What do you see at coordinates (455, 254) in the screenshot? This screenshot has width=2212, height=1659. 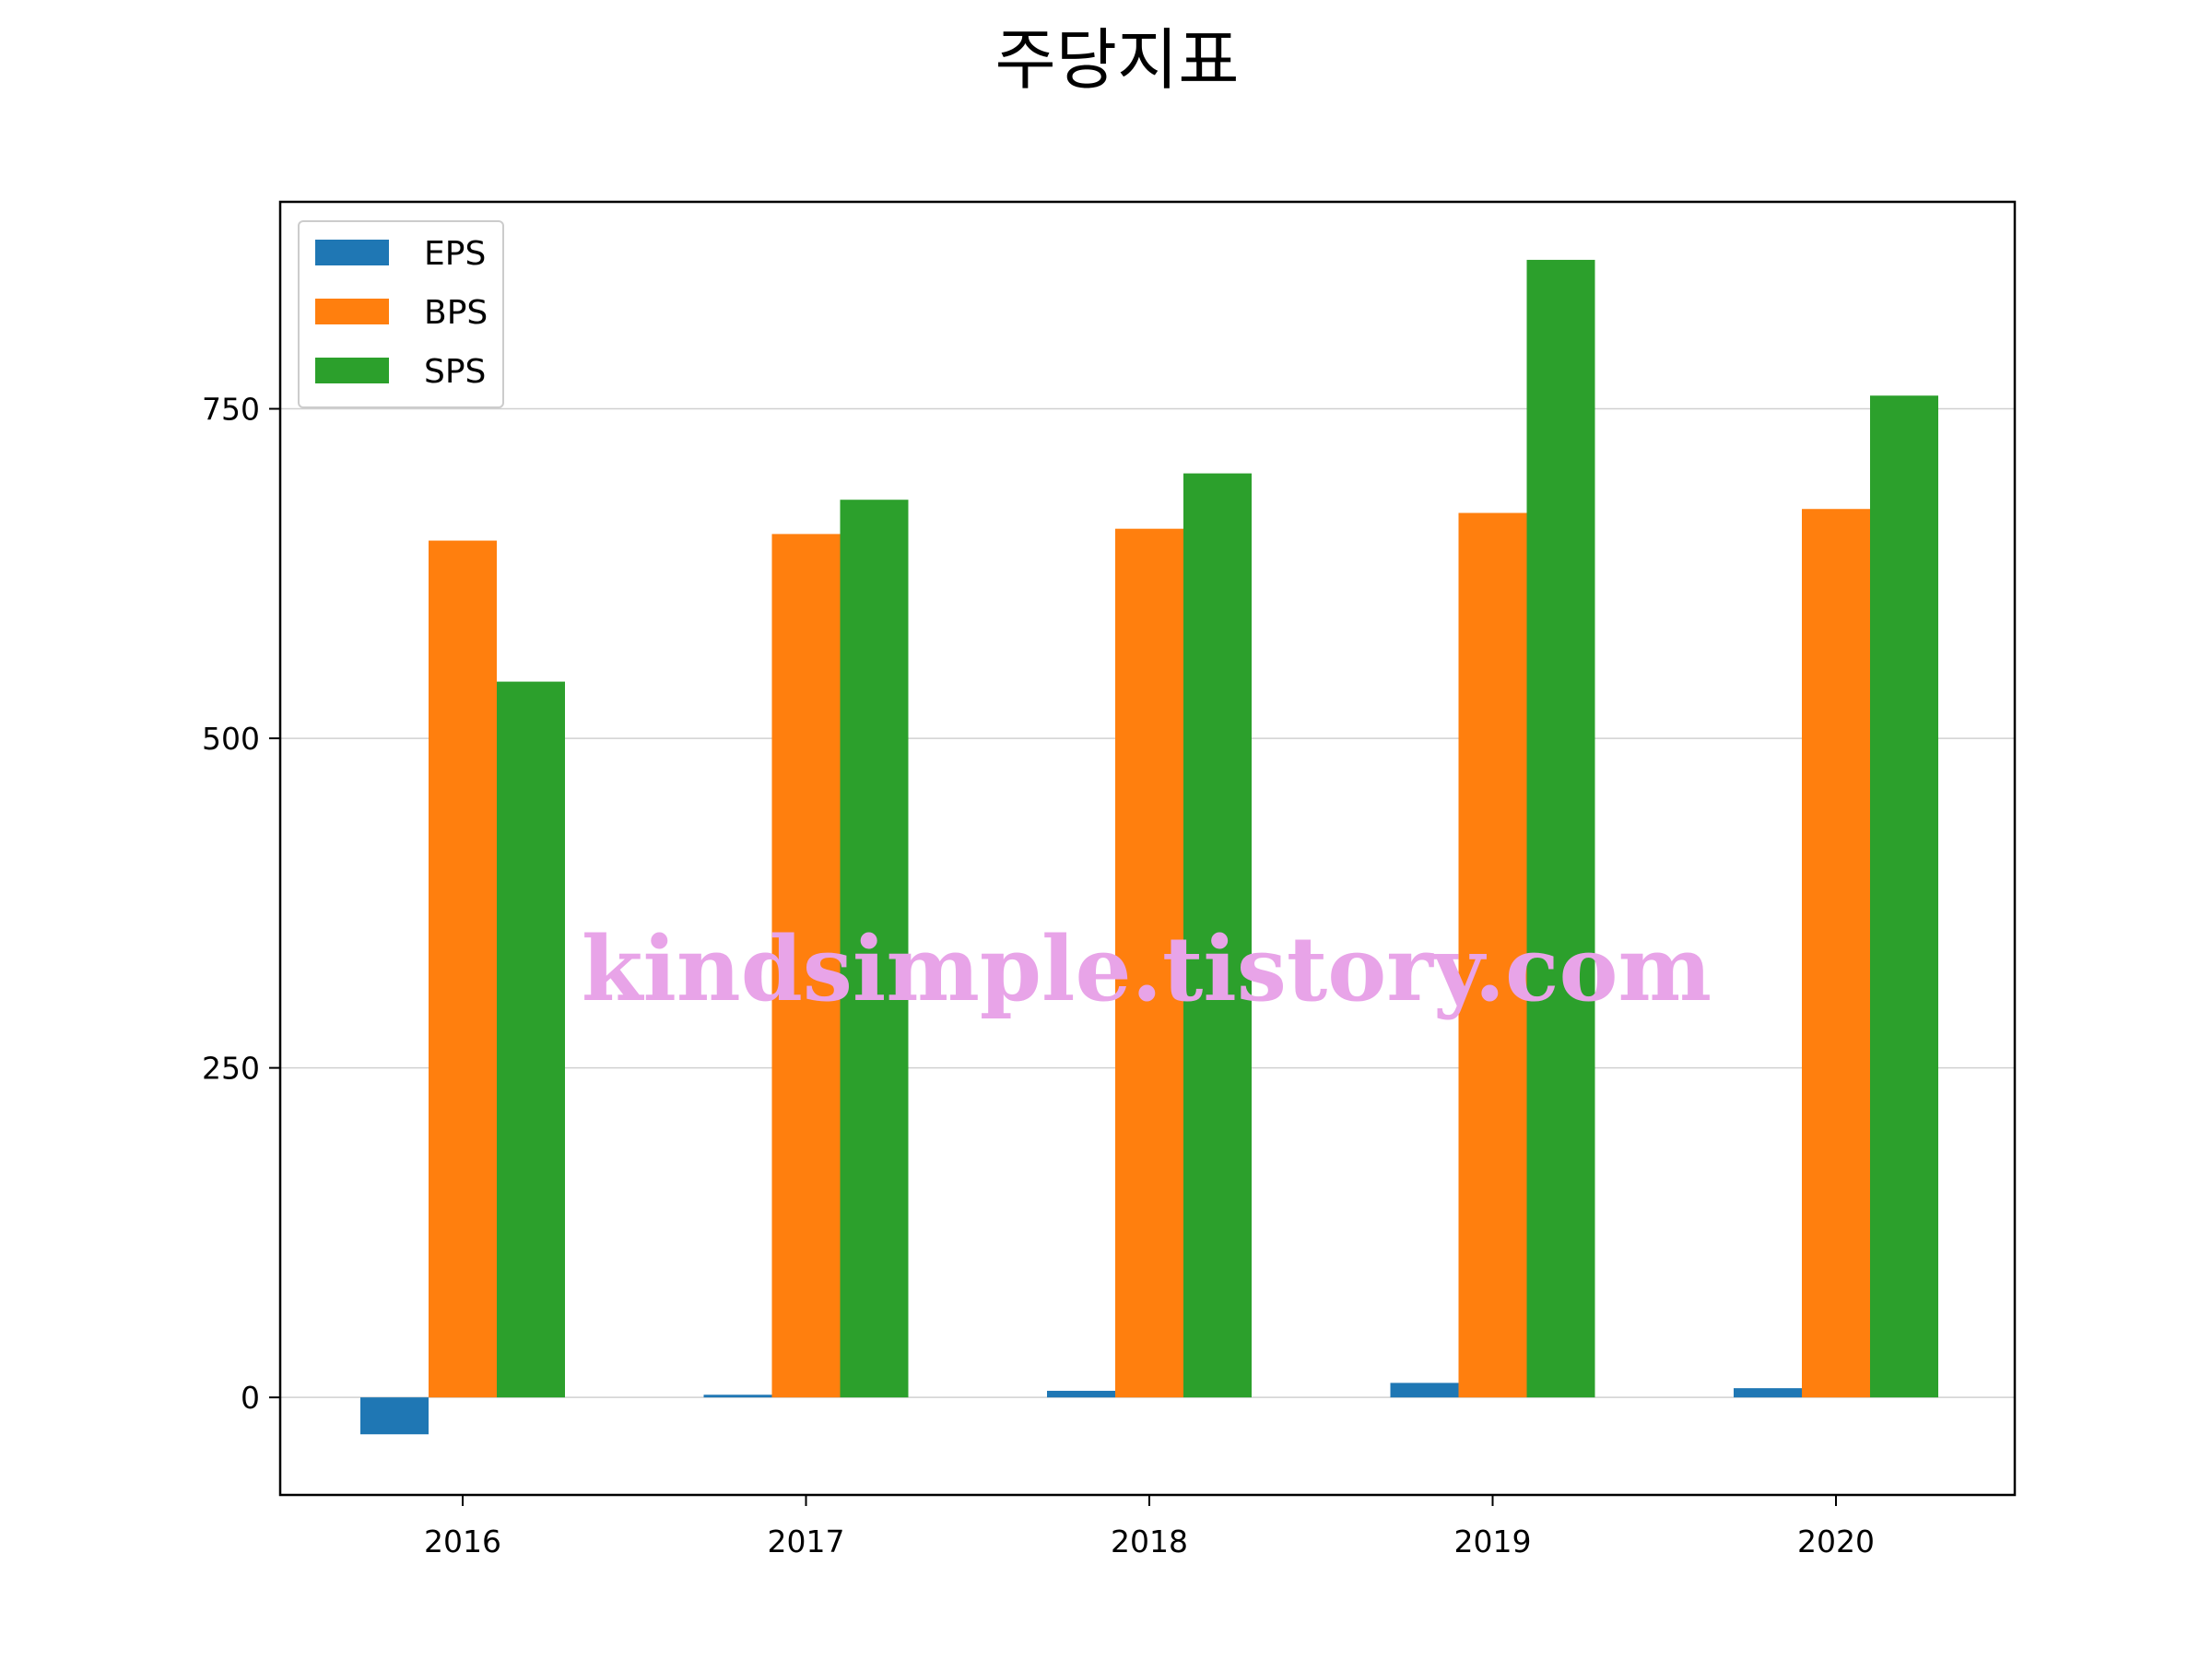 I see `legend-label-eps: EPS` at bounding box center [455, 254].